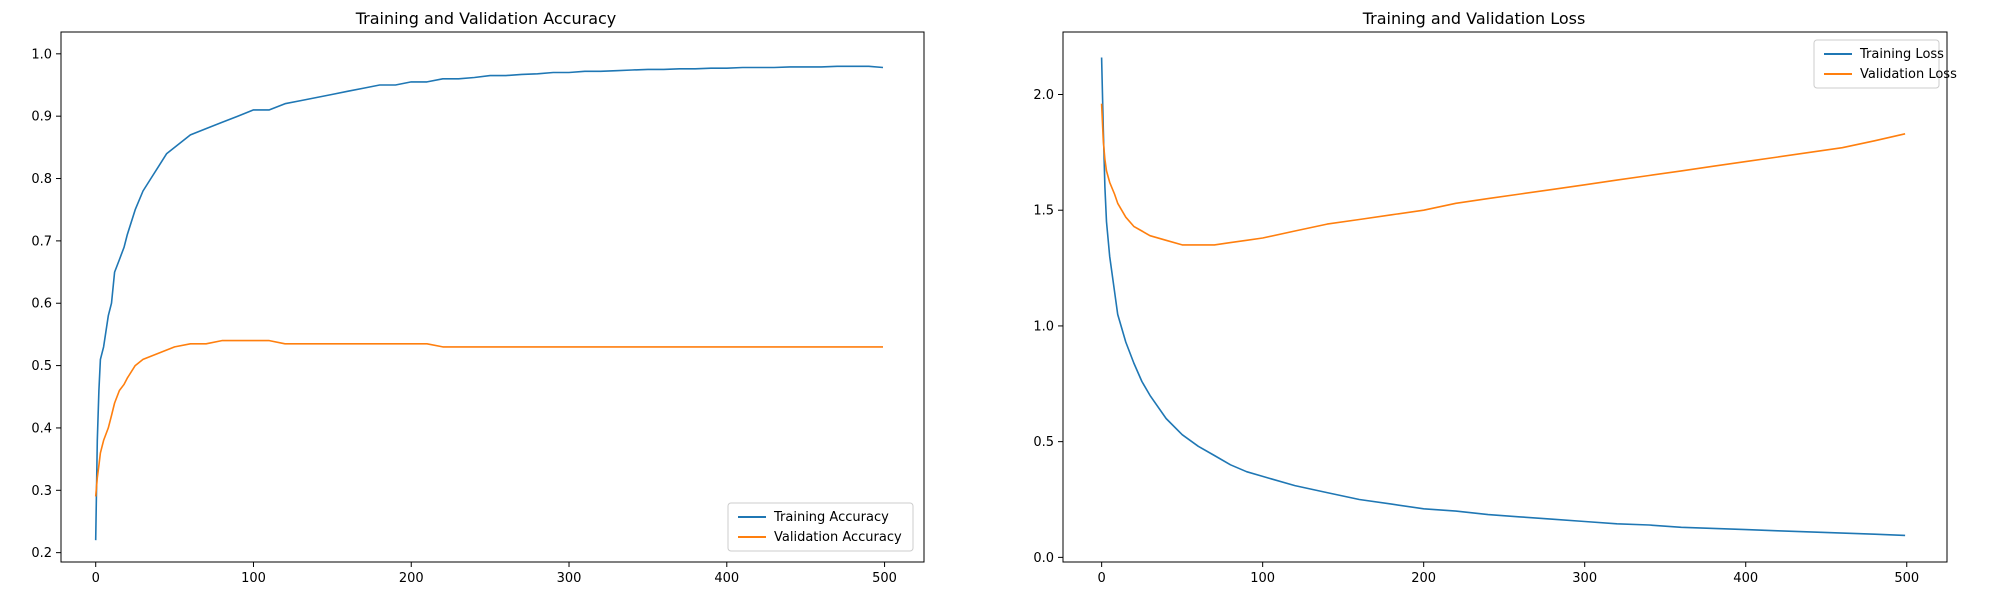  What do you see at coordinates (1901, 54) in the screenshot?
I see `legend-label-training-loss: Training Loss` at bounding box center [1901, 54].